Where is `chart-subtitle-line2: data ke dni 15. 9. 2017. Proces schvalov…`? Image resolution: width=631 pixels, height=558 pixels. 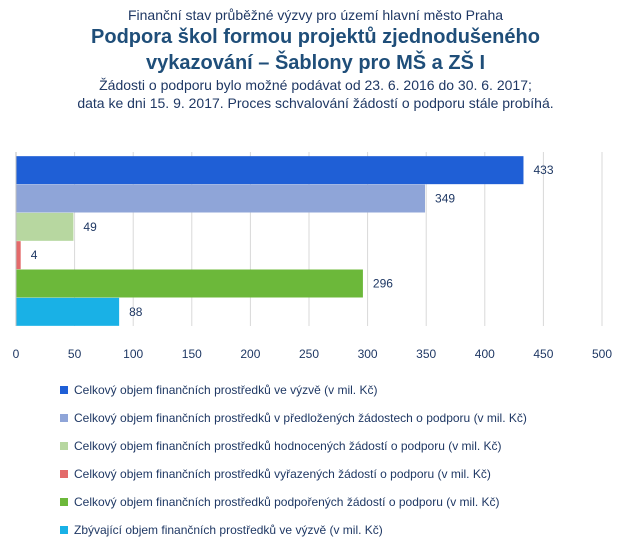 chart-subtitle-line2: data ke dni 15. 9. 2017. Proces schvalov… is located at coordinates (315, 103).